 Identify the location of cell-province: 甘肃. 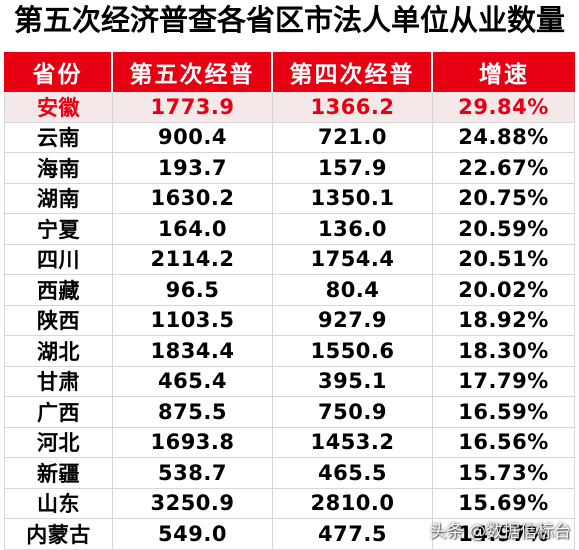
(58, 381).